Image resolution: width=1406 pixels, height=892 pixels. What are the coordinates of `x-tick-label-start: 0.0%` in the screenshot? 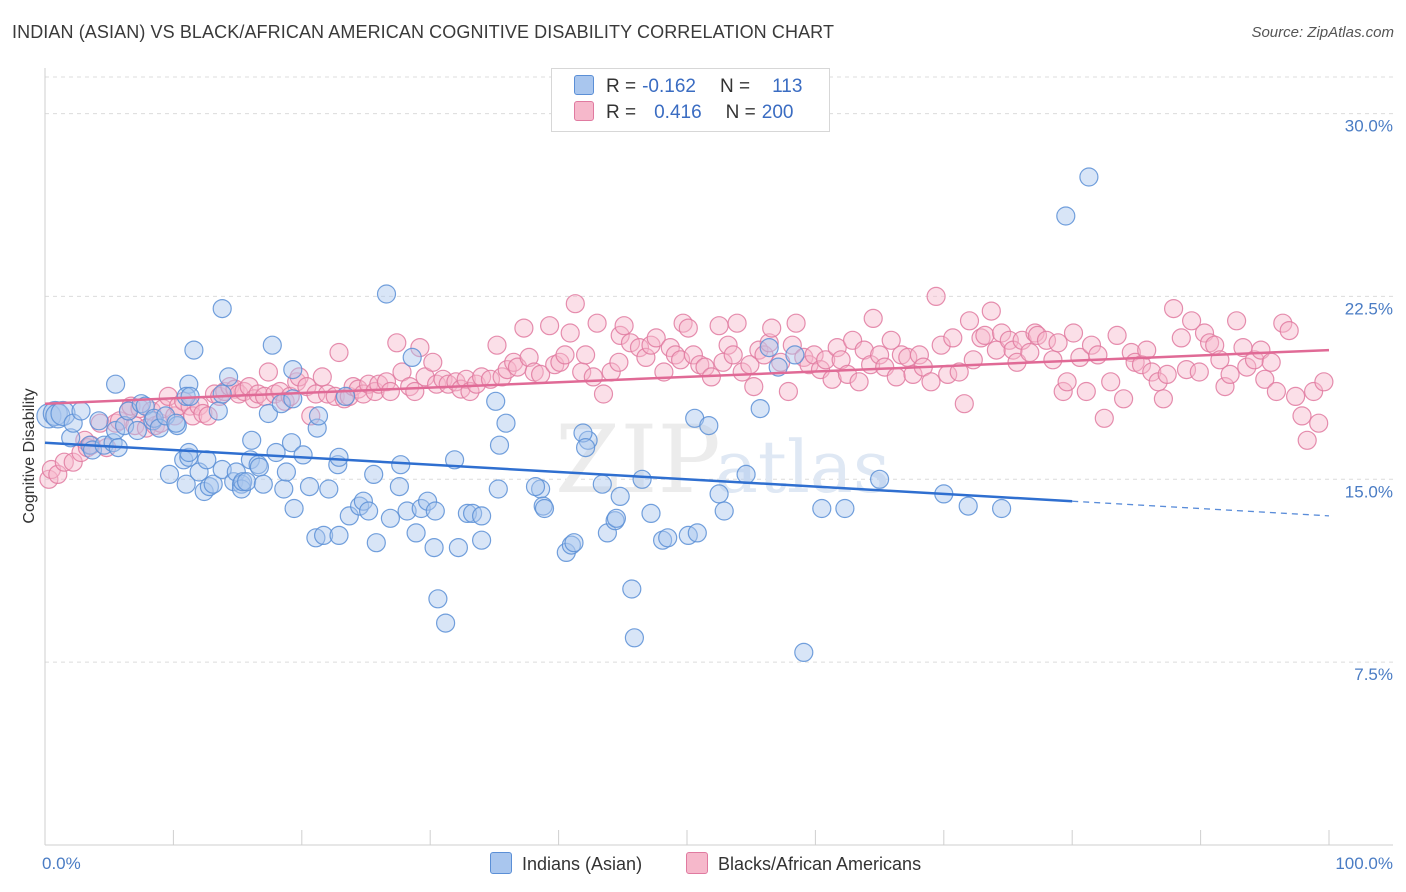 It's located at (61, 863).